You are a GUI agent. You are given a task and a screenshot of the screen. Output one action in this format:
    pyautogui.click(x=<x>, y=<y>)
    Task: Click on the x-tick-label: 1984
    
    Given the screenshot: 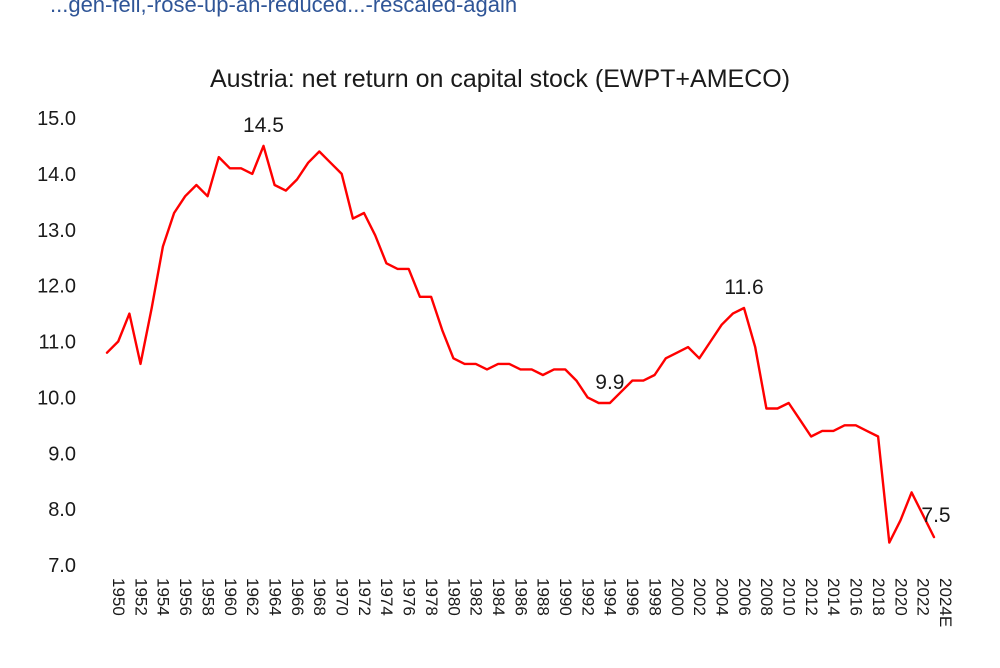 What is the action you would take?
    pyautogui.click(x=498, y=597)
    